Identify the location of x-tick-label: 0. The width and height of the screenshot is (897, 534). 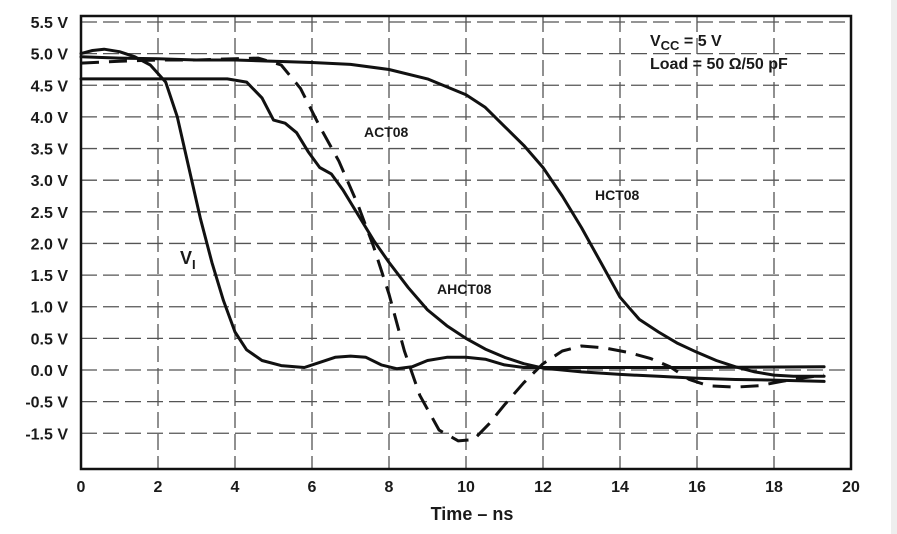
(81, 487).